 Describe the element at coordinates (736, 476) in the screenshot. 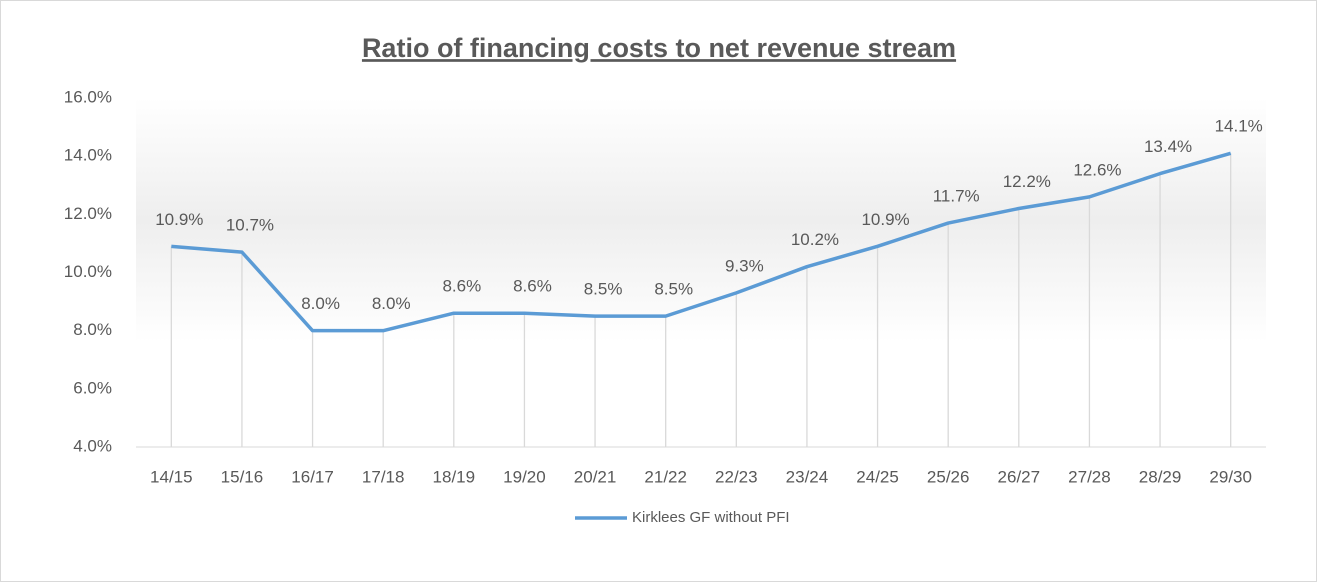

I see `x-tick-label: 22/23` at that location.